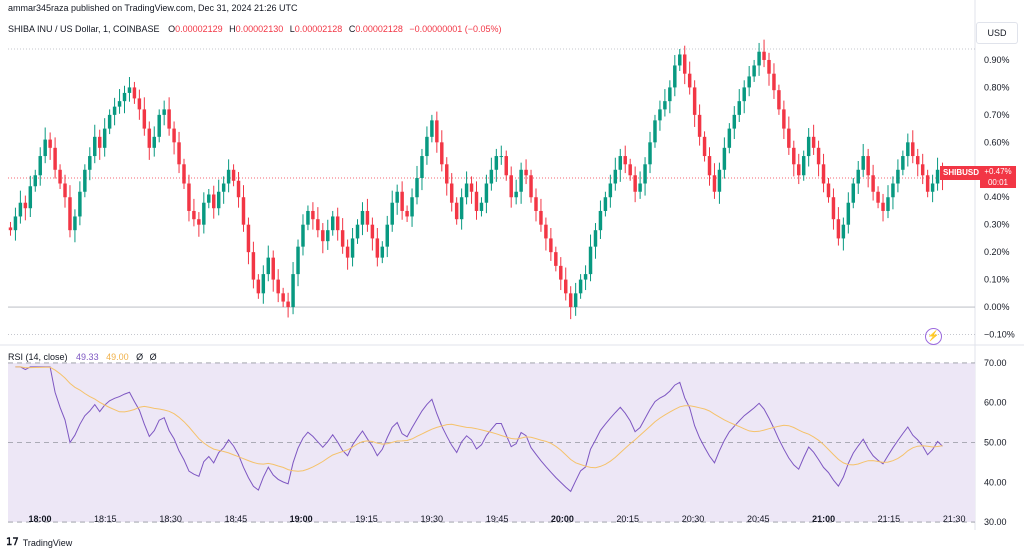  Describe the element at coordinates (999, 335) in the screenshot. I see `price-tick-label: −0.10%` at that location.